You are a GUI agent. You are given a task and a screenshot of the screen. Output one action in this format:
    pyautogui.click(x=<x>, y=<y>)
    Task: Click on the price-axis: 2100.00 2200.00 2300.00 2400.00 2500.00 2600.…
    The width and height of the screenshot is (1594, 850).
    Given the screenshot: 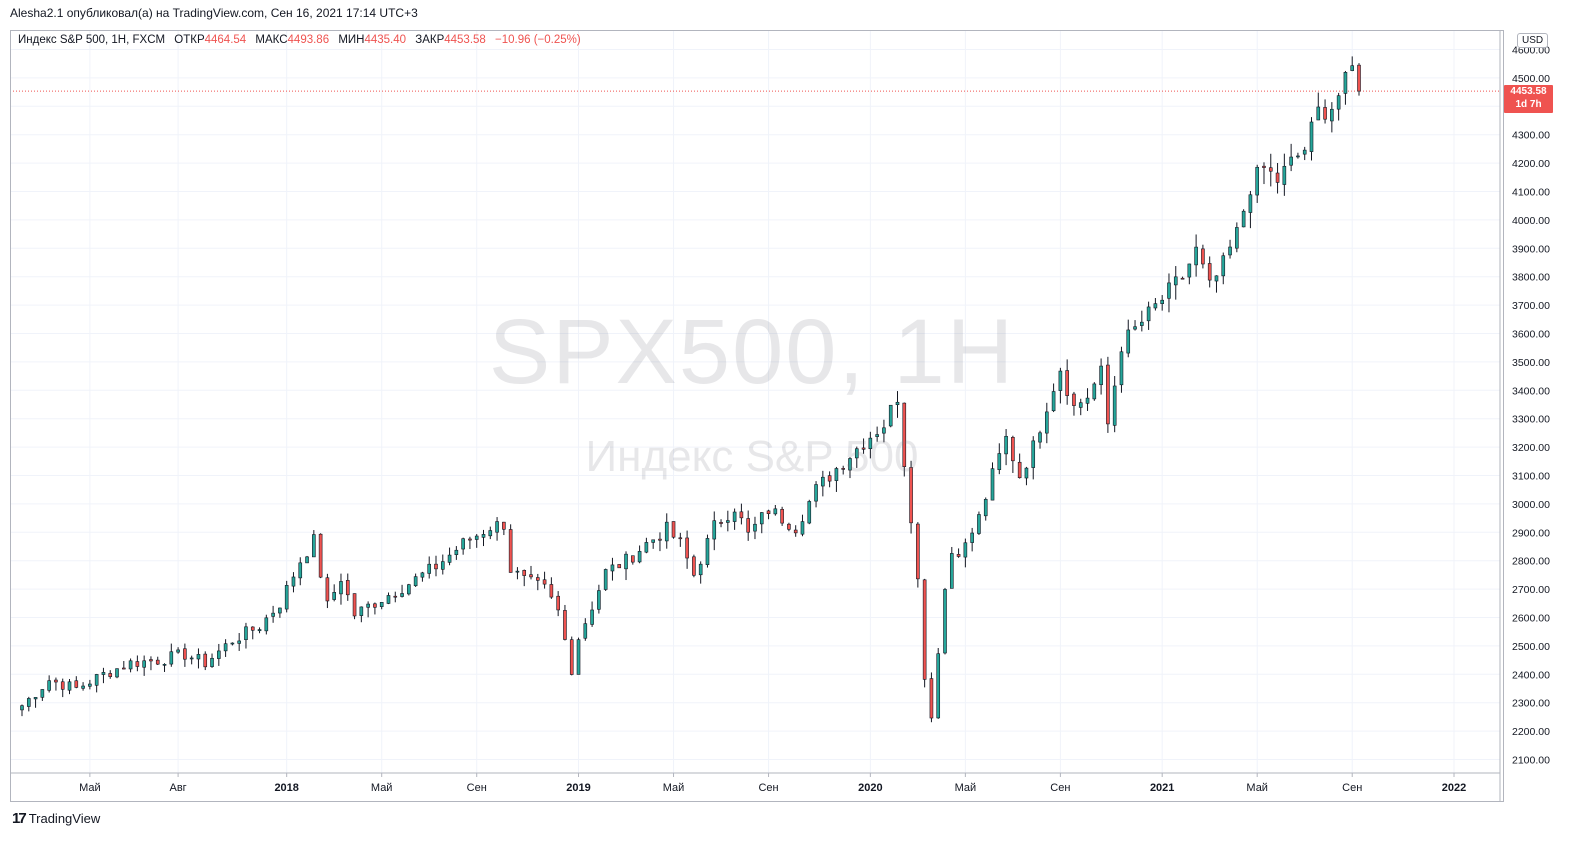 What is the action you would take?
    pyautogui.click(x=1524, y=416)
    